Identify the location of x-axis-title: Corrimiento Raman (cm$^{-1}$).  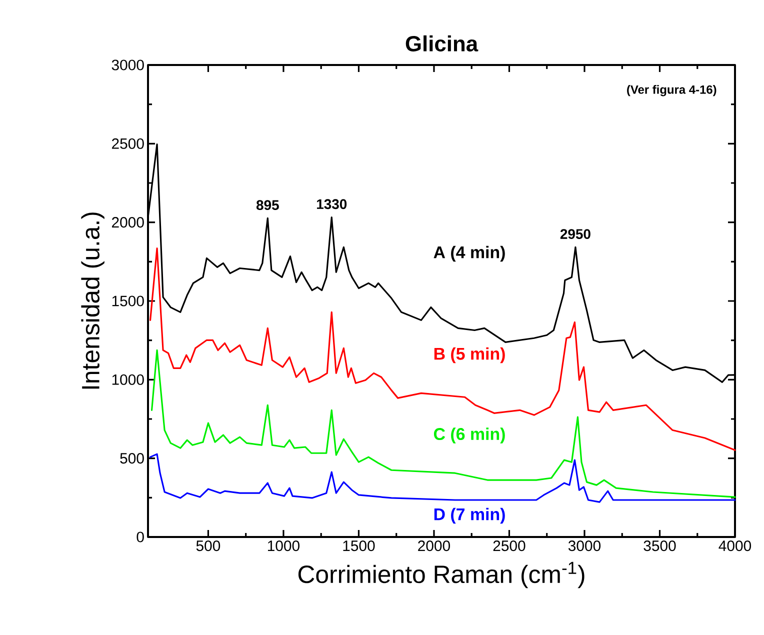
(441, 575).